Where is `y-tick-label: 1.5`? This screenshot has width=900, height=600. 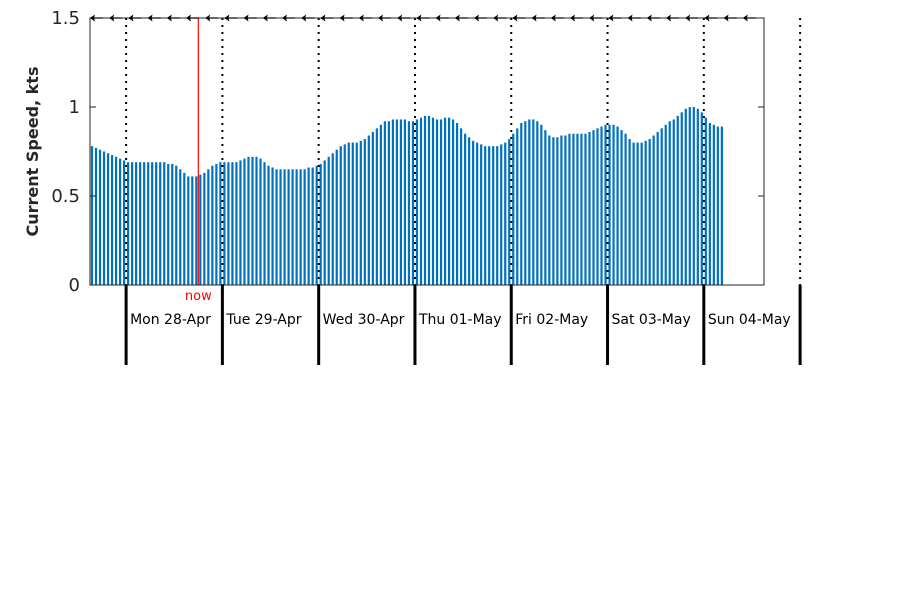 y-tick-label: 1.5 is located at coordinates (65, 18).